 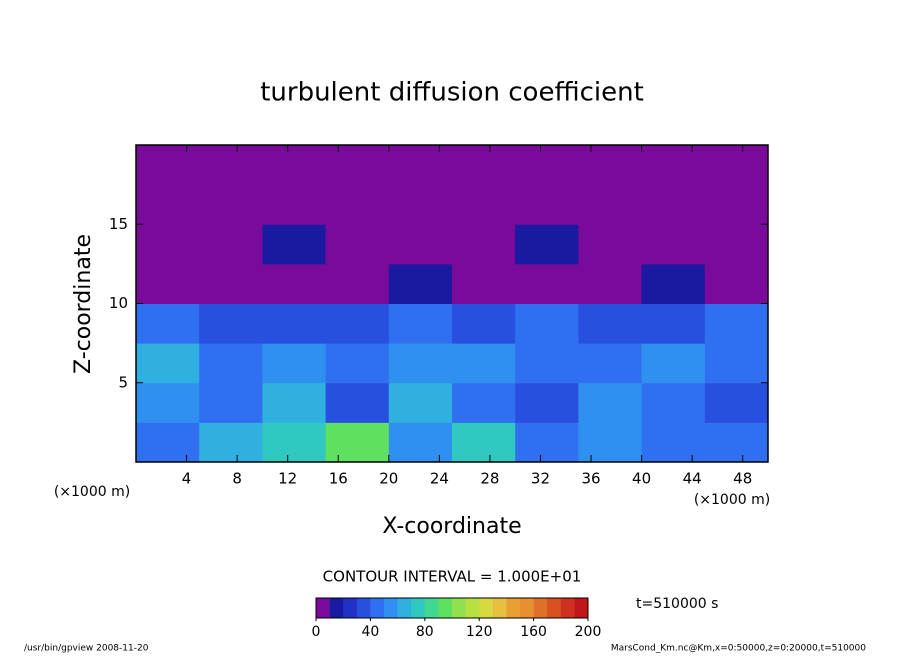 I want to click on x-tick-label: 48, so click(x=742, y=479).